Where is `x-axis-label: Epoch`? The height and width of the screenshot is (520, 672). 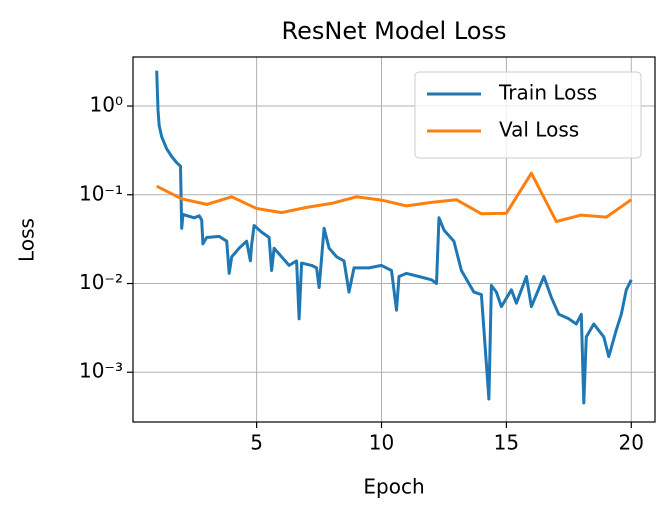 x-axis-label: Epoch is located at coordinates (393, 487).